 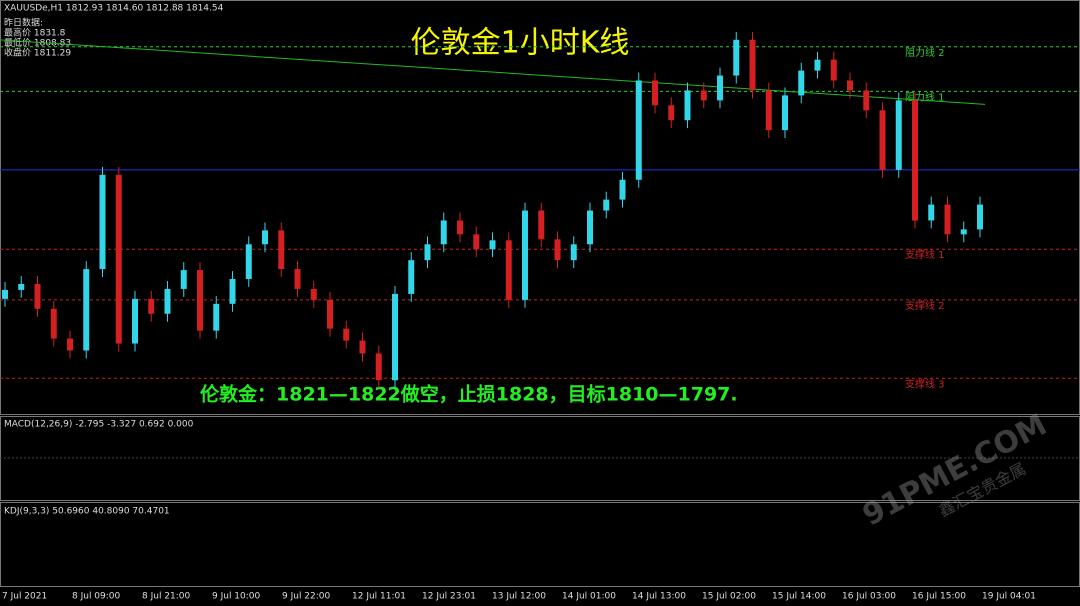 I want to click on info: 昨日数据:, so click(x=23, y=23).